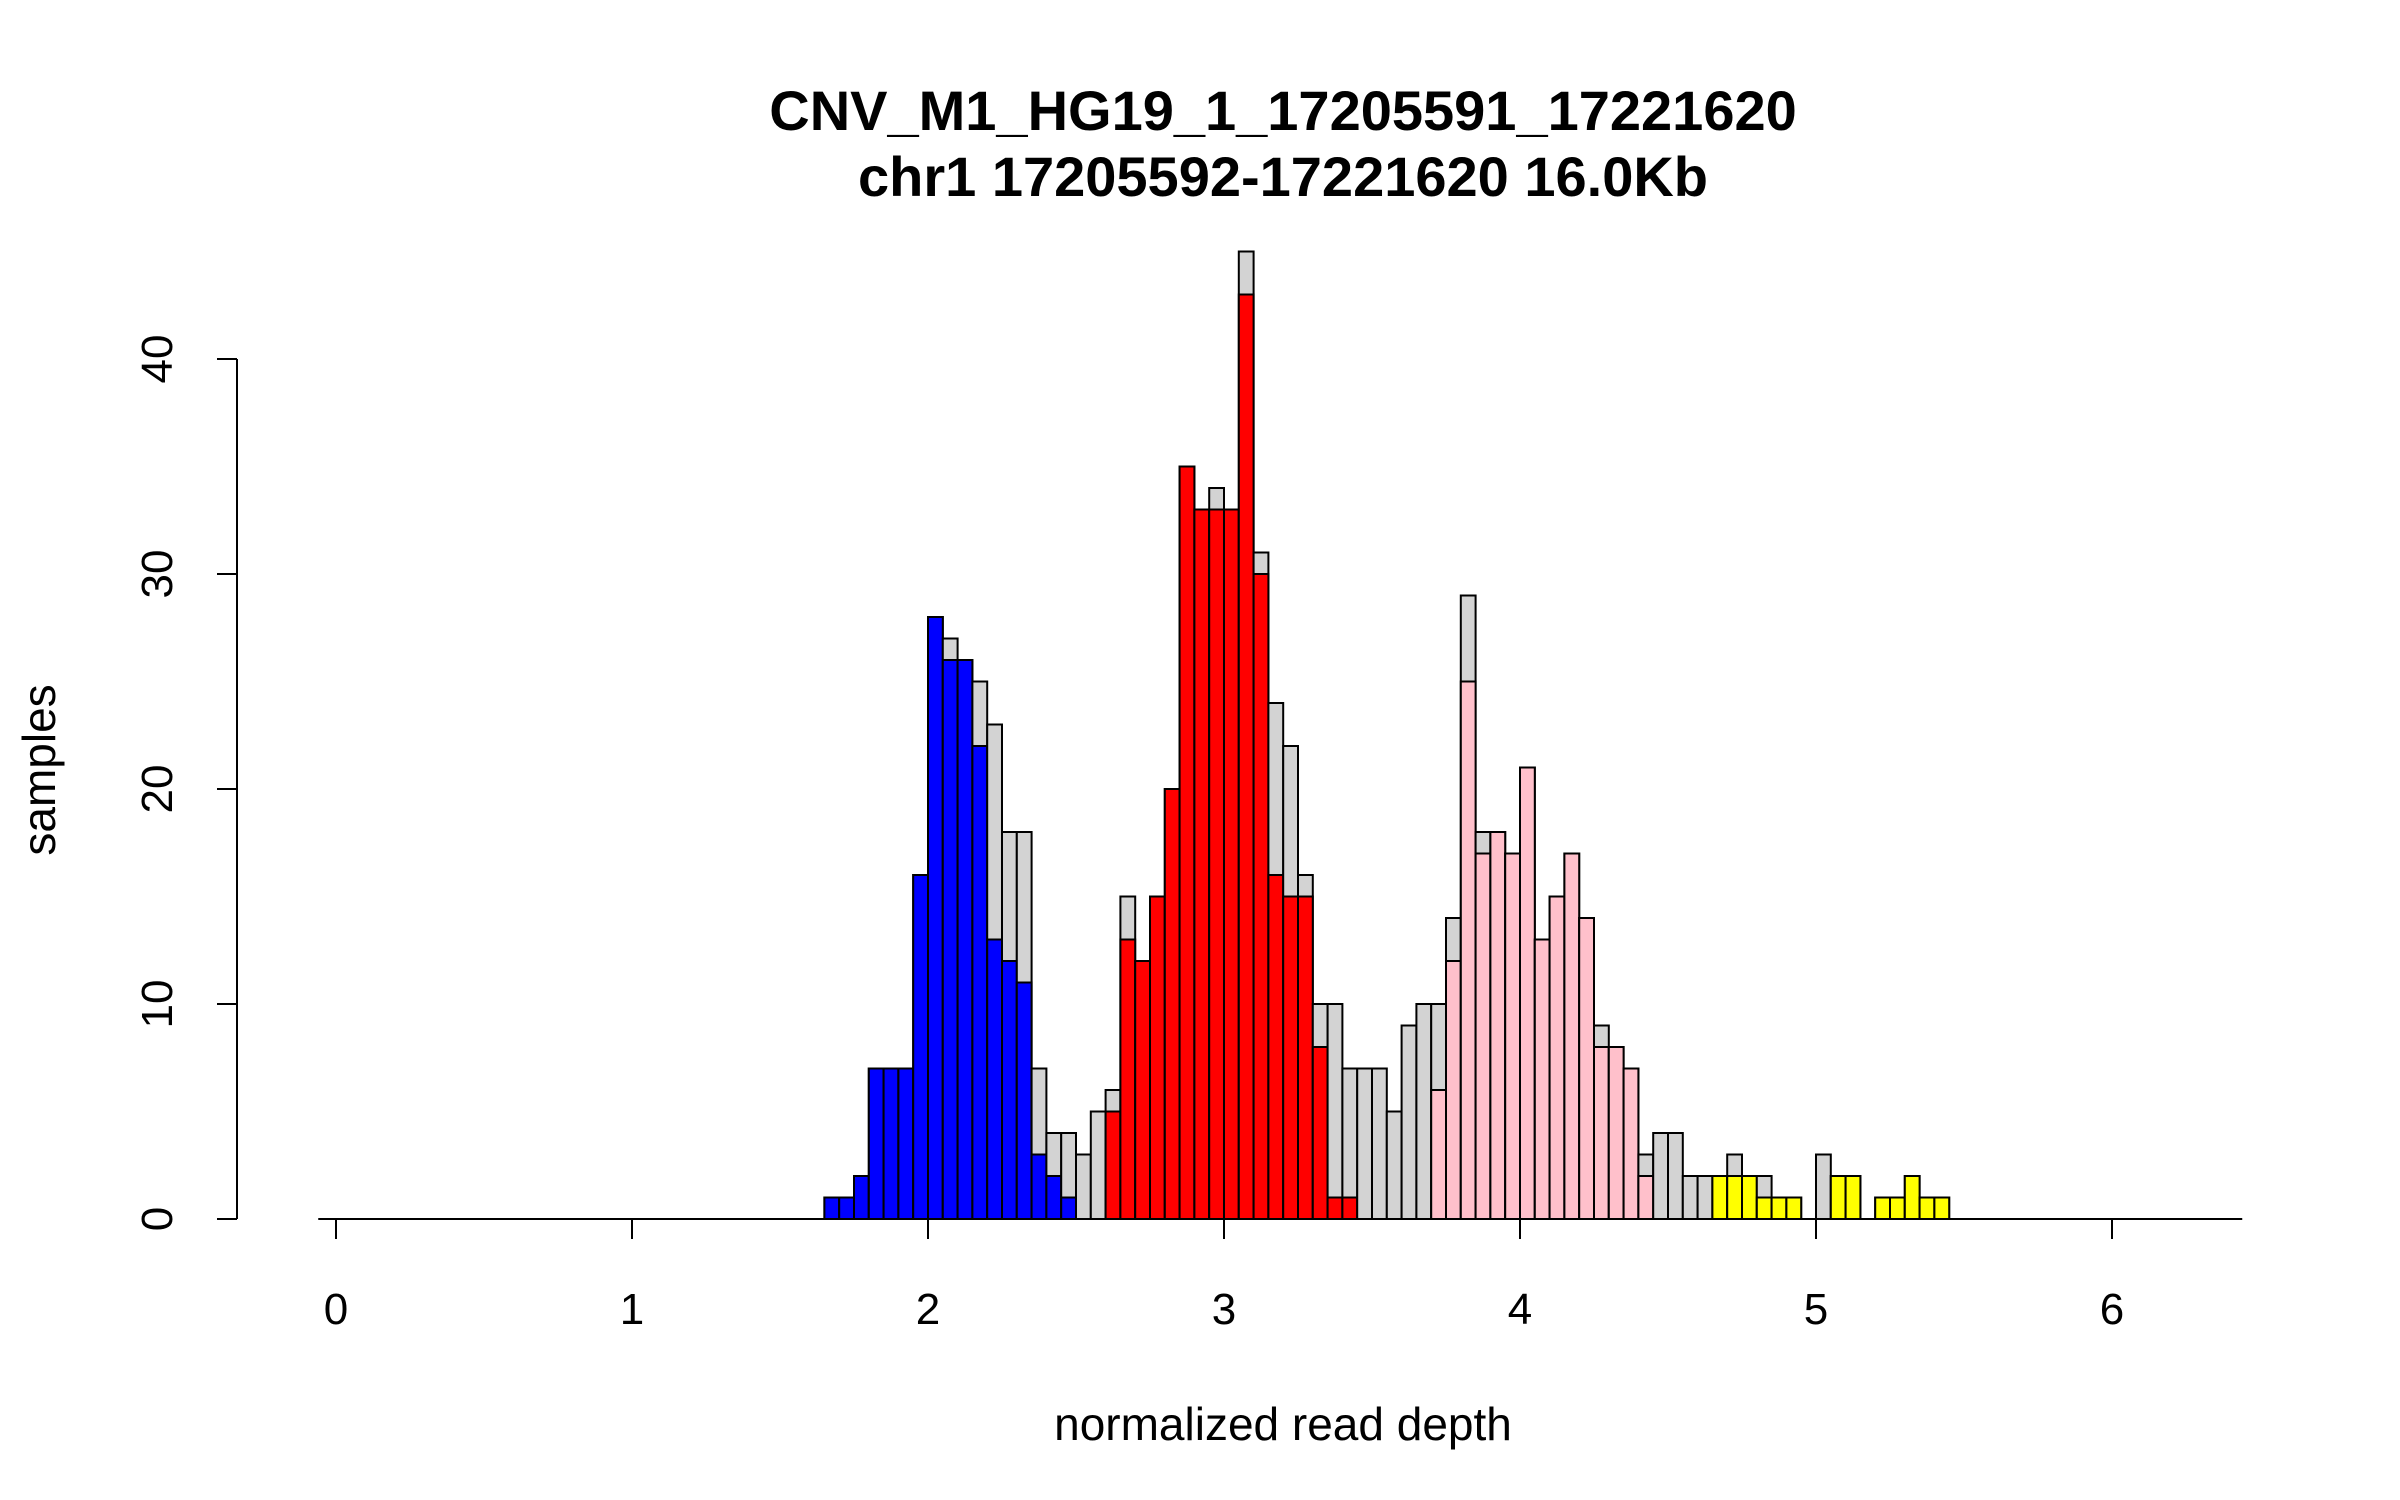  What do you see at coordinates (157, 359) in the screenshot?
I see `y-tick-label: 40` at bounding box center [157, 359].